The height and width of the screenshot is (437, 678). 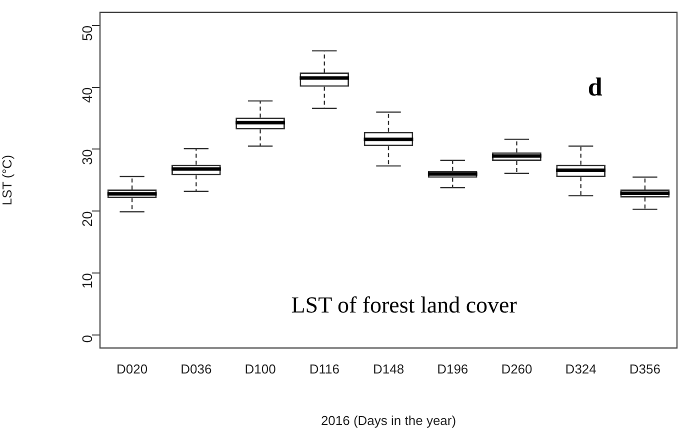 I want to click on annotation: d, so click(x=595, y=87).